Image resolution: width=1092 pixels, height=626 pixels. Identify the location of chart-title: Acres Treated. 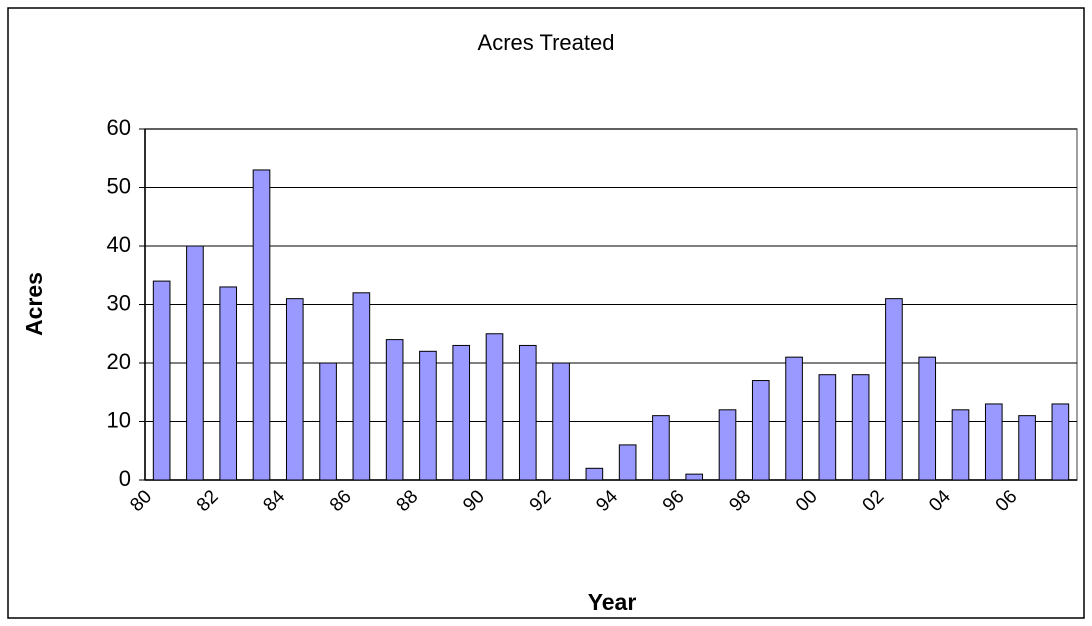
(546, 42).